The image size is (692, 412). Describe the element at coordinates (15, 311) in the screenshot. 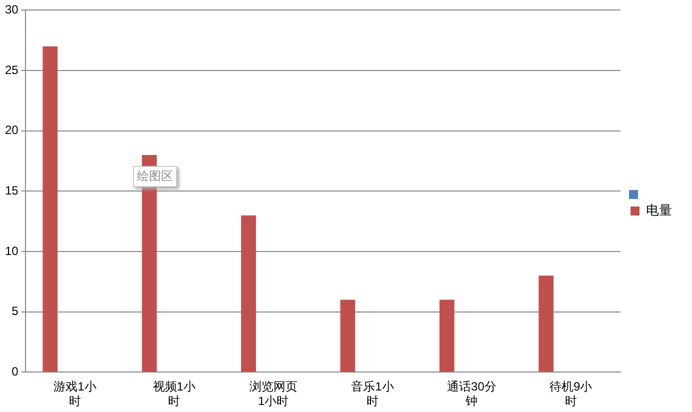

I see `y-tick-label: 5` at that location.